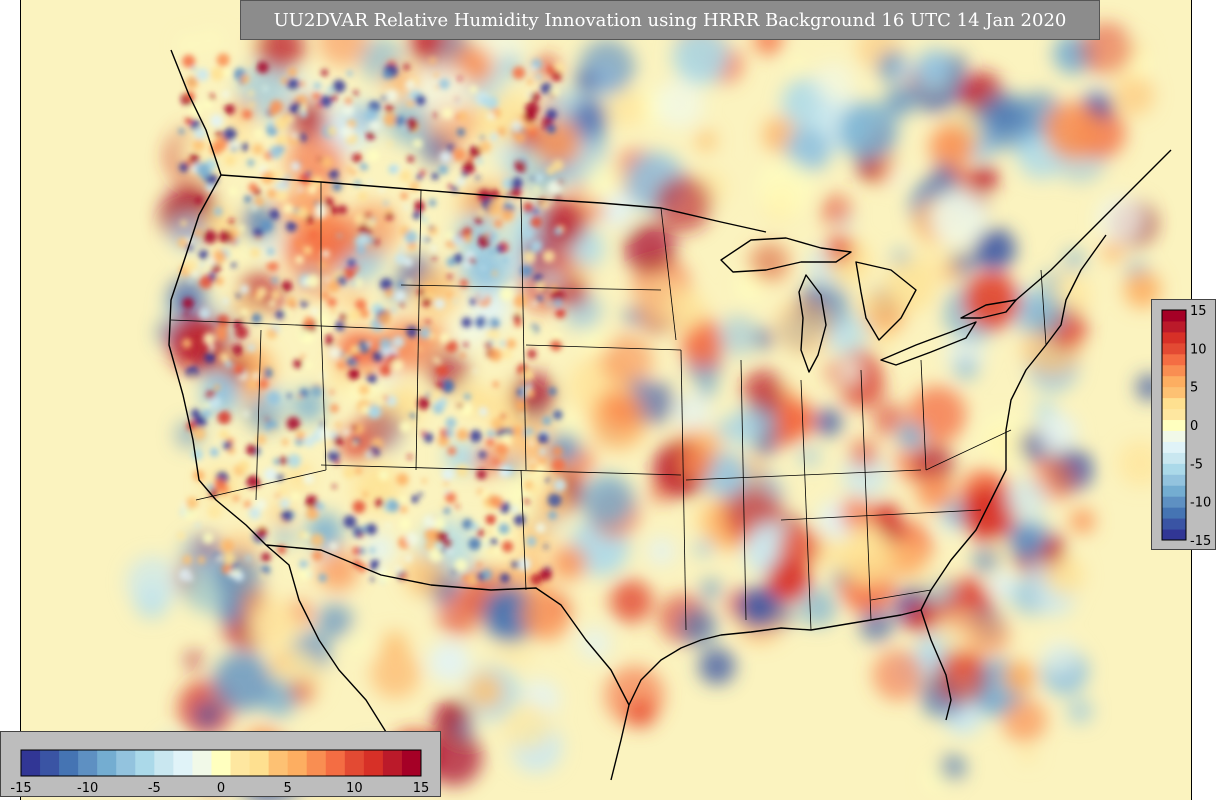 Image resolution: width=1216 pixels, height=800 pixels. What do you see at coordinates (1194, 388) in the screenshot?
I see `colorbar-tick-label: 5` at bounding box center [1194, 388].